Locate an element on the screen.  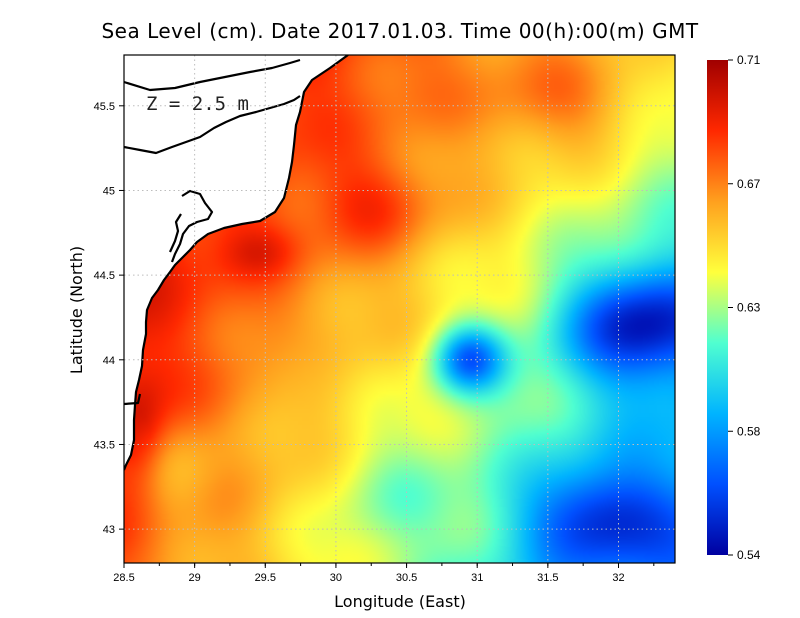
colorbar-tick-label: 0.58 is located at coordinates (749, 431).